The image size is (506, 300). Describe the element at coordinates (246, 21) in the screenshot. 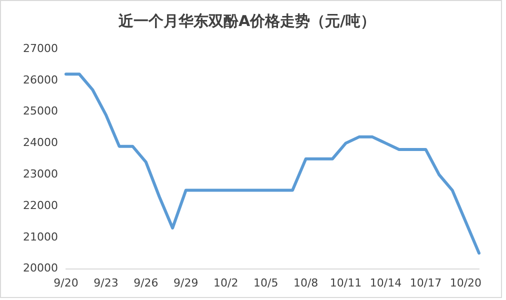

I see `chart-title: 近一个月华东双酚A价格走势（元/吨）` at that location.